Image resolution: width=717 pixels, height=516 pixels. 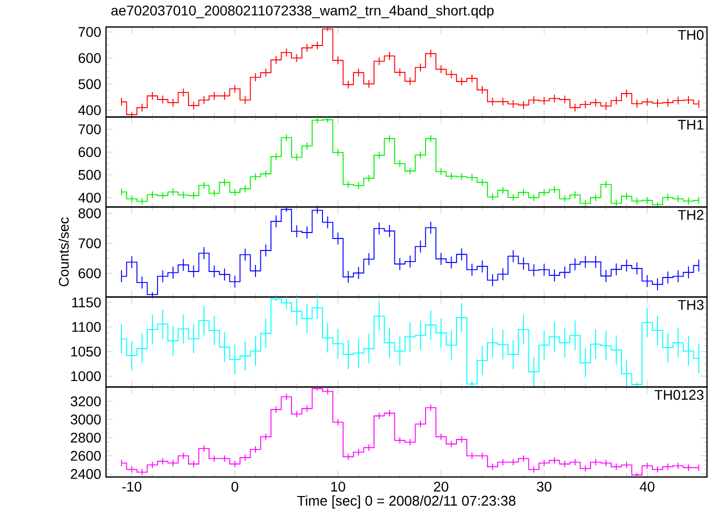 What do you see at coordinates (86, 302) in the screenshot?
I see `y-tick-label: 1150` at bounding box center [86, 302].